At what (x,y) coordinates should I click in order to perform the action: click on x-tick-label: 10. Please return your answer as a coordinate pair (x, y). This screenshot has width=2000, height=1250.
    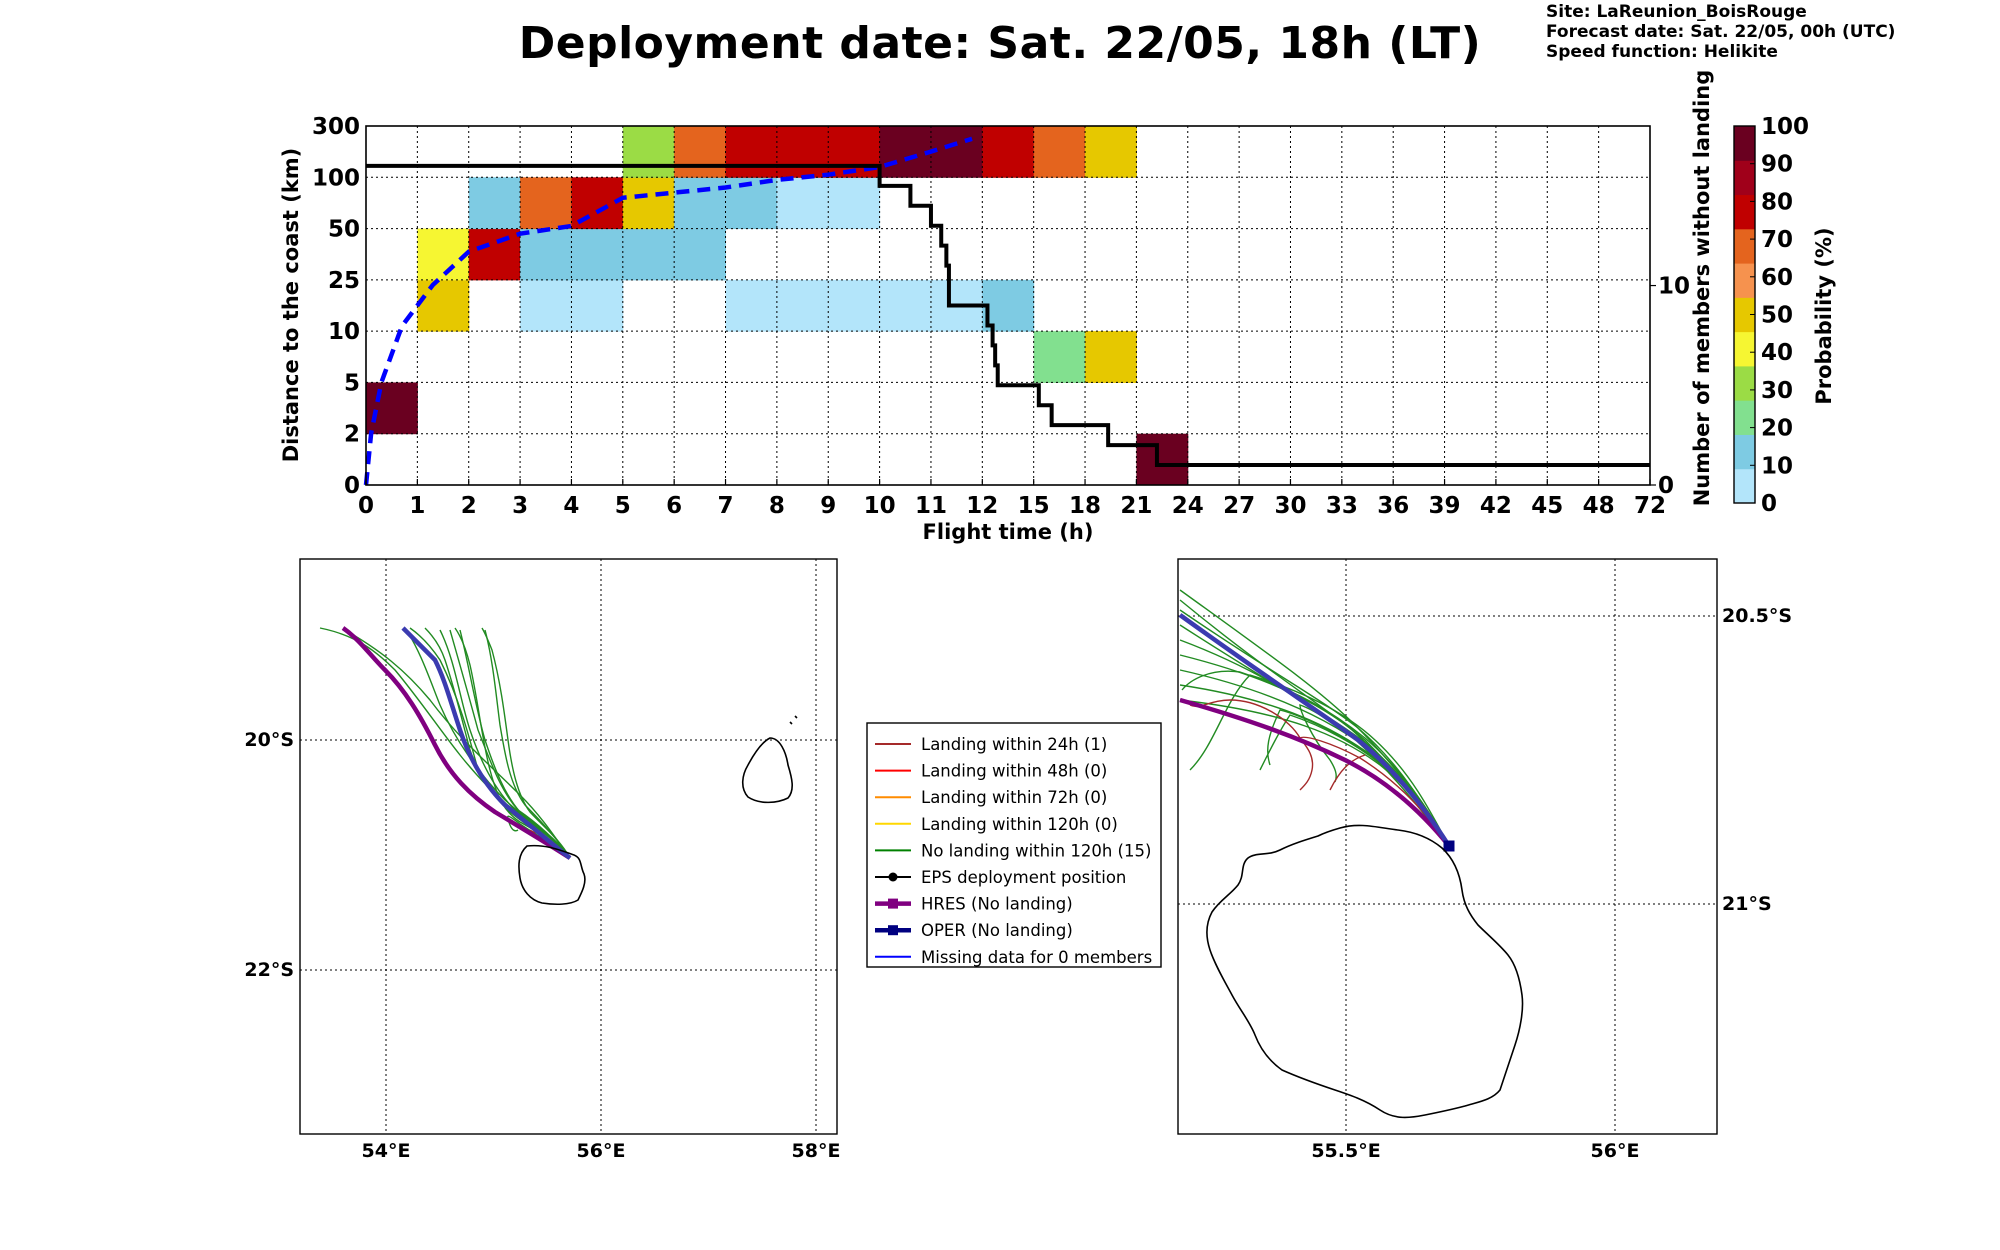
    Looking at the image, I should click on (880, 506).